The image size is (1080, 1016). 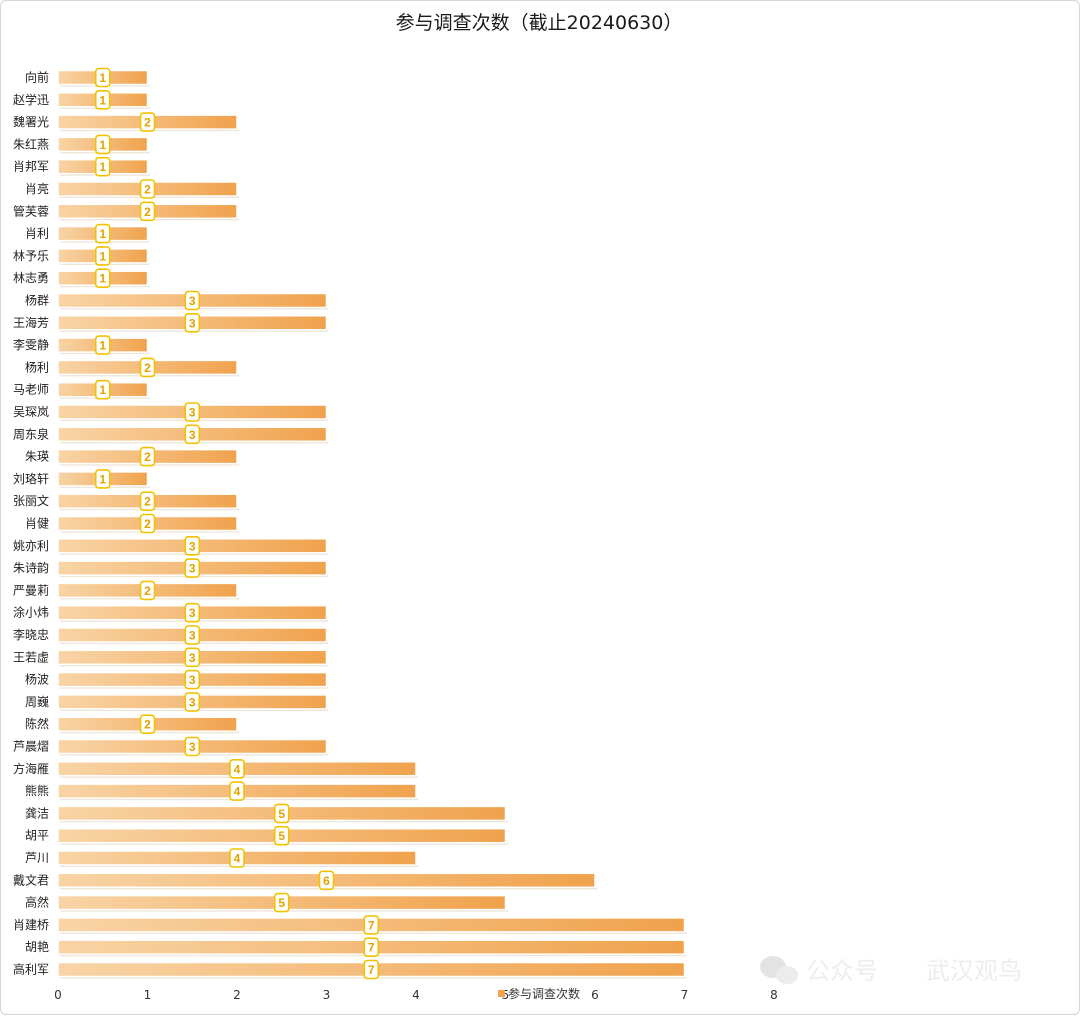 I want to click on watermark-text-right: 武汉观鸟, so click(x=974, y=971).